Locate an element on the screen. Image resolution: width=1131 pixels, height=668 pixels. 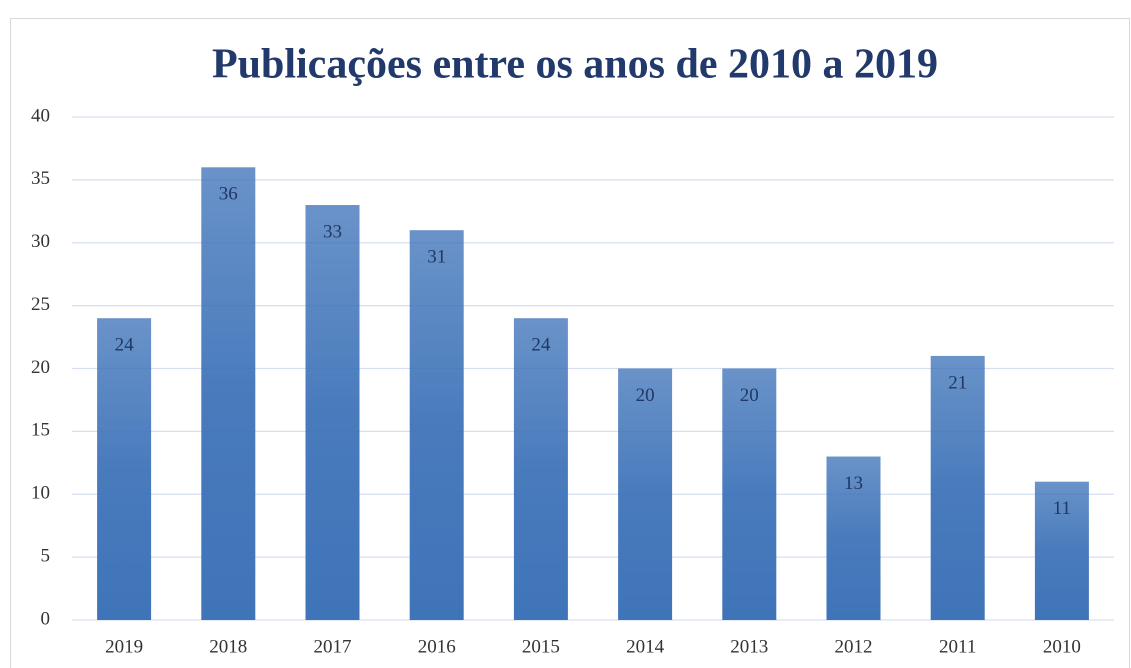
x-tick-label: 2019 is located at coordinates (124, 646).